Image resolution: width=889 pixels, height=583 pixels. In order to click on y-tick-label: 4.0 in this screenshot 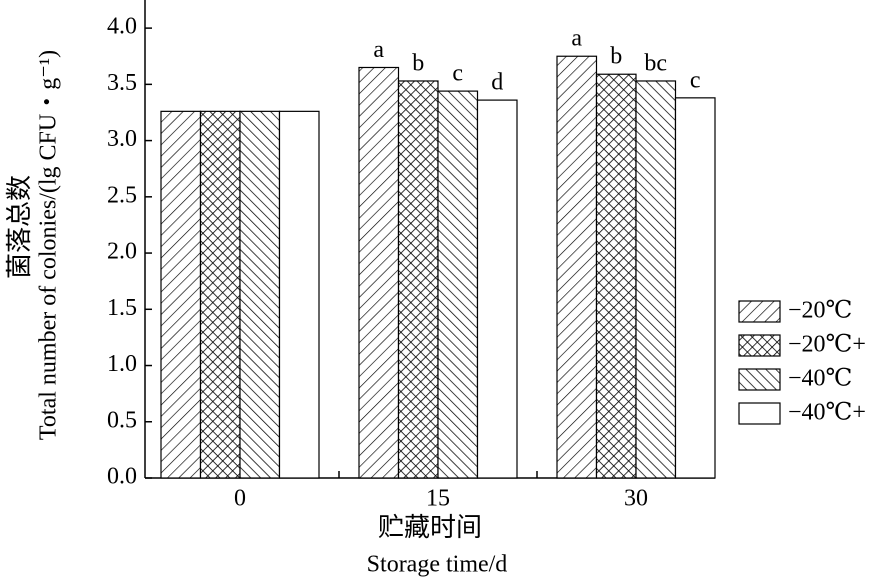, I will do `click(122, 27)`.